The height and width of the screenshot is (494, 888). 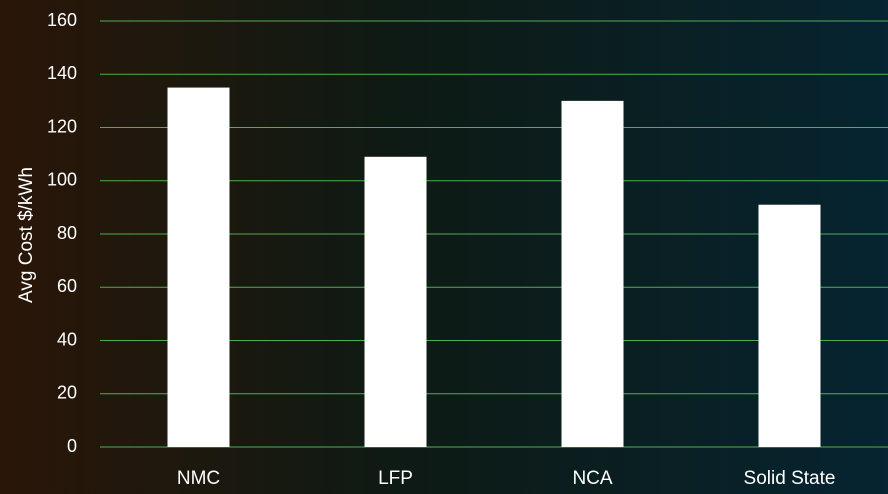 I want to click on bar-lfp, so click(x=395, y=301).